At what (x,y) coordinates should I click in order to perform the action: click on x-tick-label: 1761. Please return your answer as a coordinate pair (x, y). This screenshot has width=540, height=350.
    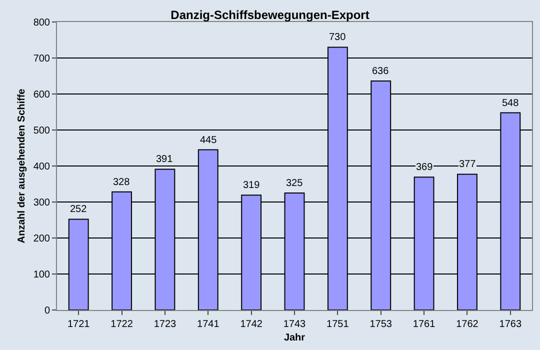
    Looking at the image, I should click on (424, 324).